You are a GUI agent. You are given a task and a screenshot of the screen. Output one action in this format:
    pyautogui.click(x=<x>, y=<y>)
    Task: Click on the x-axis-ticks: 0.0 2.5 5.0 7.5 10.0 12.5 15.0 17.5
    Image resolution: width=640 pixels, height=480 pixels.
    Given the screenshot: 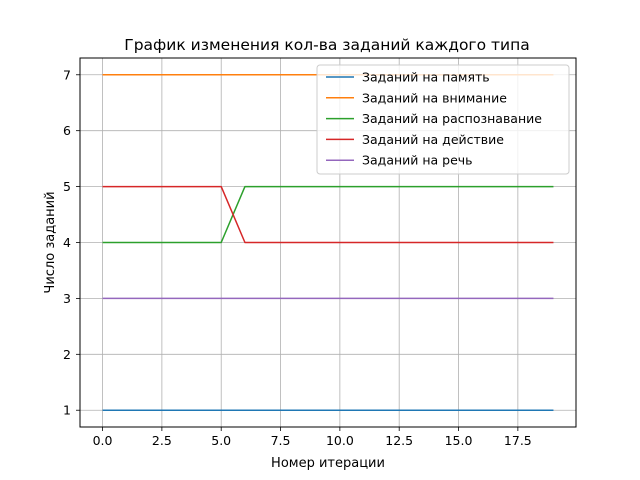 What is the action you would take?
    pyautogui.click(x=312, y=437)
    